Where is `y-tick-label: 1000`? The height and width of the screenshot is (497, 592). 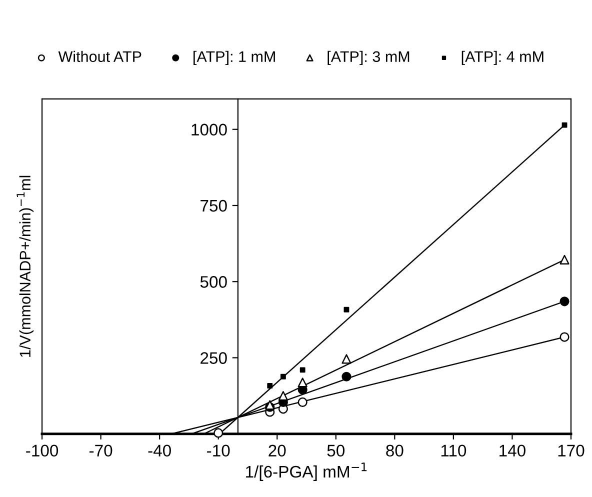 y-tick-label: 1000 is located at coordinates (209, 130).